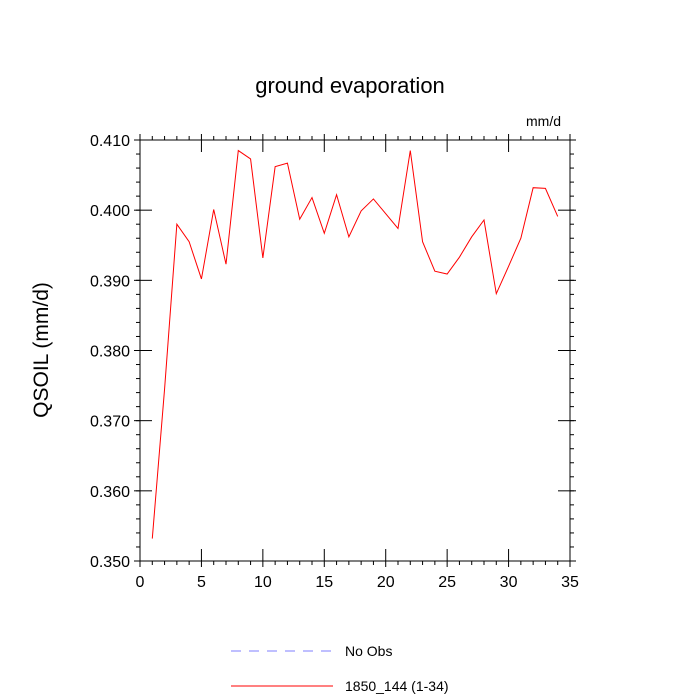 Image resolution: width=700 pixels, height=700 pixels. What do you see at coordinates (110, 141) in the screenshot?
I see `y-tick-label: 0.410` at bounding box center [110, 141].